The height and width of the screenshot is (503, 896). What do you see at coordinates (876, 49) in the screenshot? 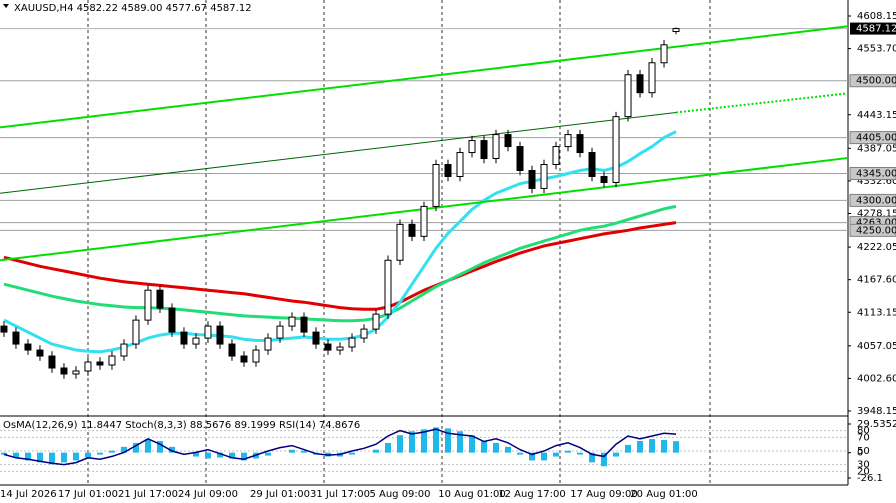
I see `y-tick-label: 4553.70` at bounding box center [876, 49].